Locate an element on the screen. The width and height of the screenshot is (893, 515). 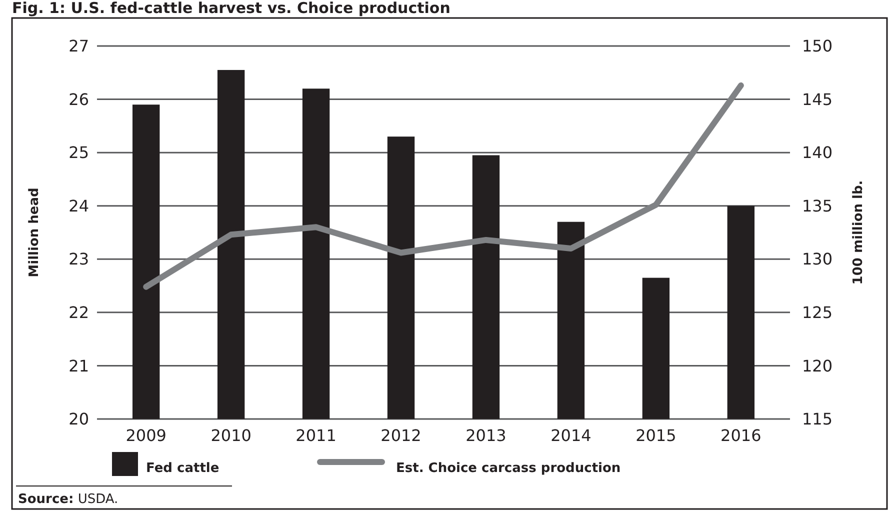
legend-label: Fed cattle is located at coordinates (183, 468).